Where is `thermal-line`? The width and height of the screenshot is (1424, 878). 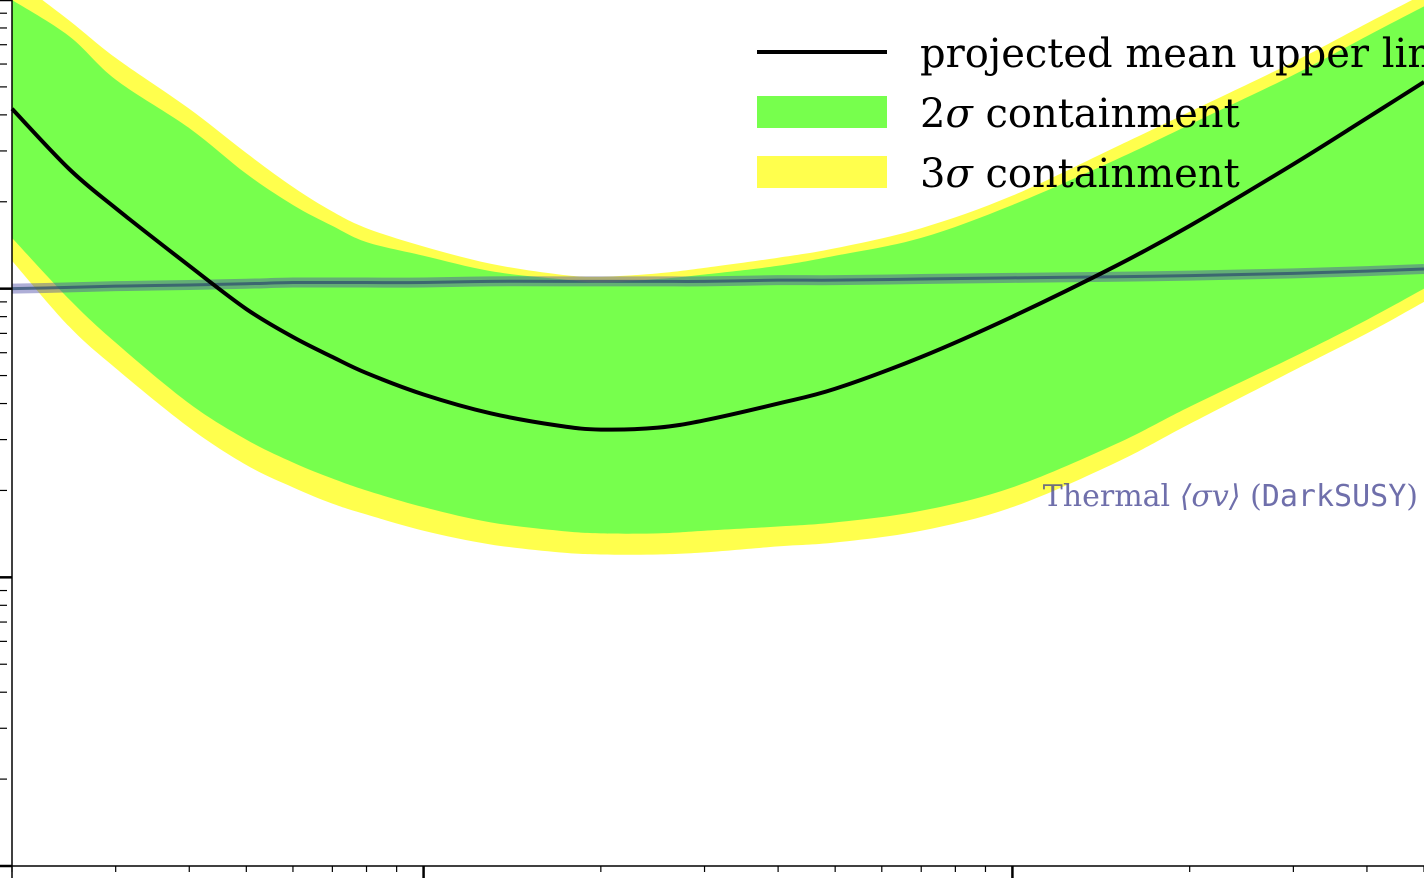 thermal-line is located at coordinates (717, 278).